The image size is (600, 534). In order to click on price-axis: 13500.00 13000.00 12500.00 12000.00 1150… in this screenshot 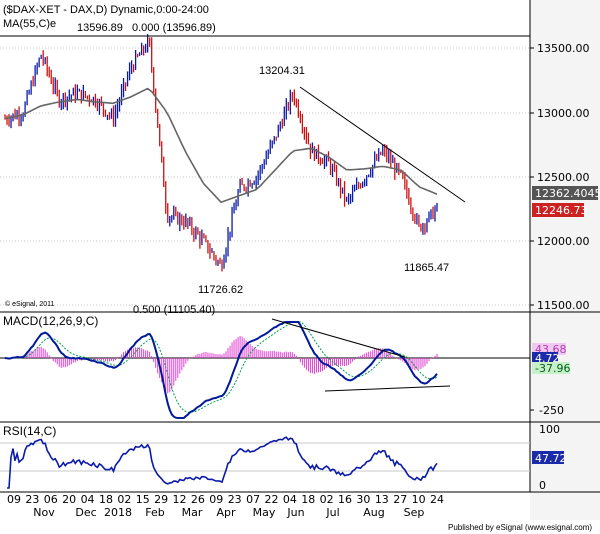, I will do `click(560, 177)`.